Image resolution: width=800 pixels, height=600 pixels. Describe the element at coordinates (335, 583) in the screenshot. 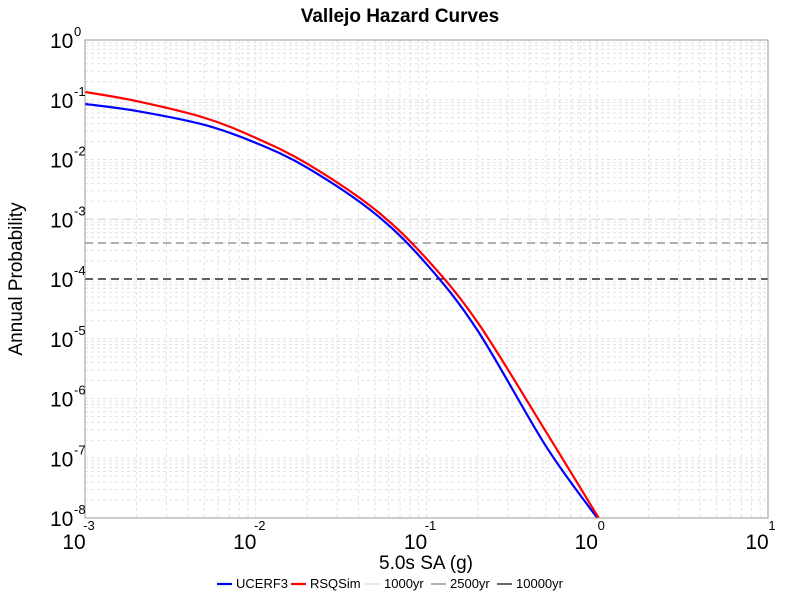

I see `legend-label: RSQSim` at that location.